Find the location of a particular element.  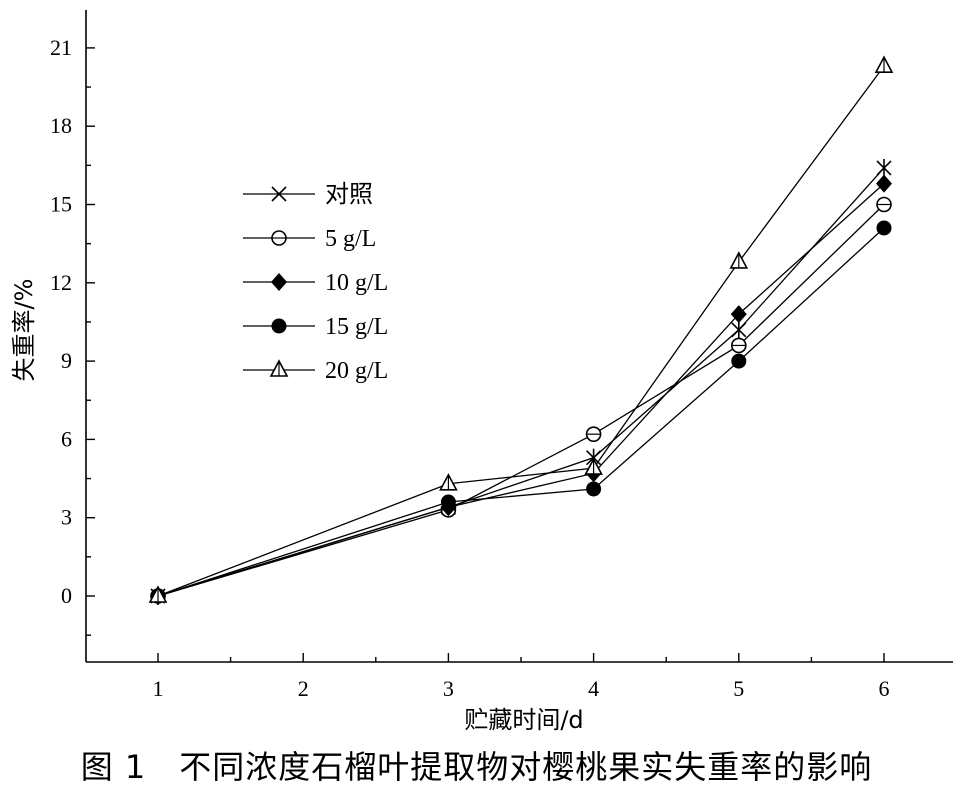

legend-entry: 对照 is located at coordinates (308, 194).